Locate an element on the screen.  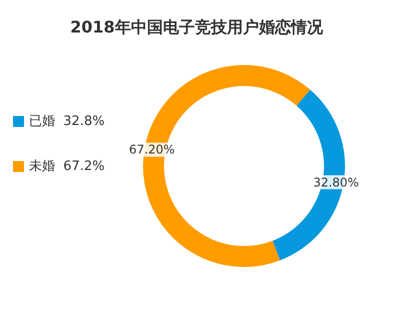
legend-label: 未婚 67.2% is located at coordinates (67, 166).